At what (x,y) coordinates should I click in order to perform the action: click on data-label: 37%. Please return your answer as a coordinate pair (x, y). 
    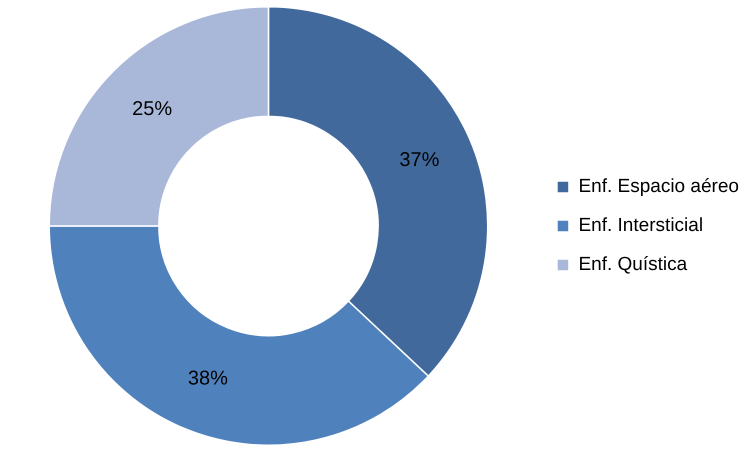
    Looking at the image, I should click on (419, 160).